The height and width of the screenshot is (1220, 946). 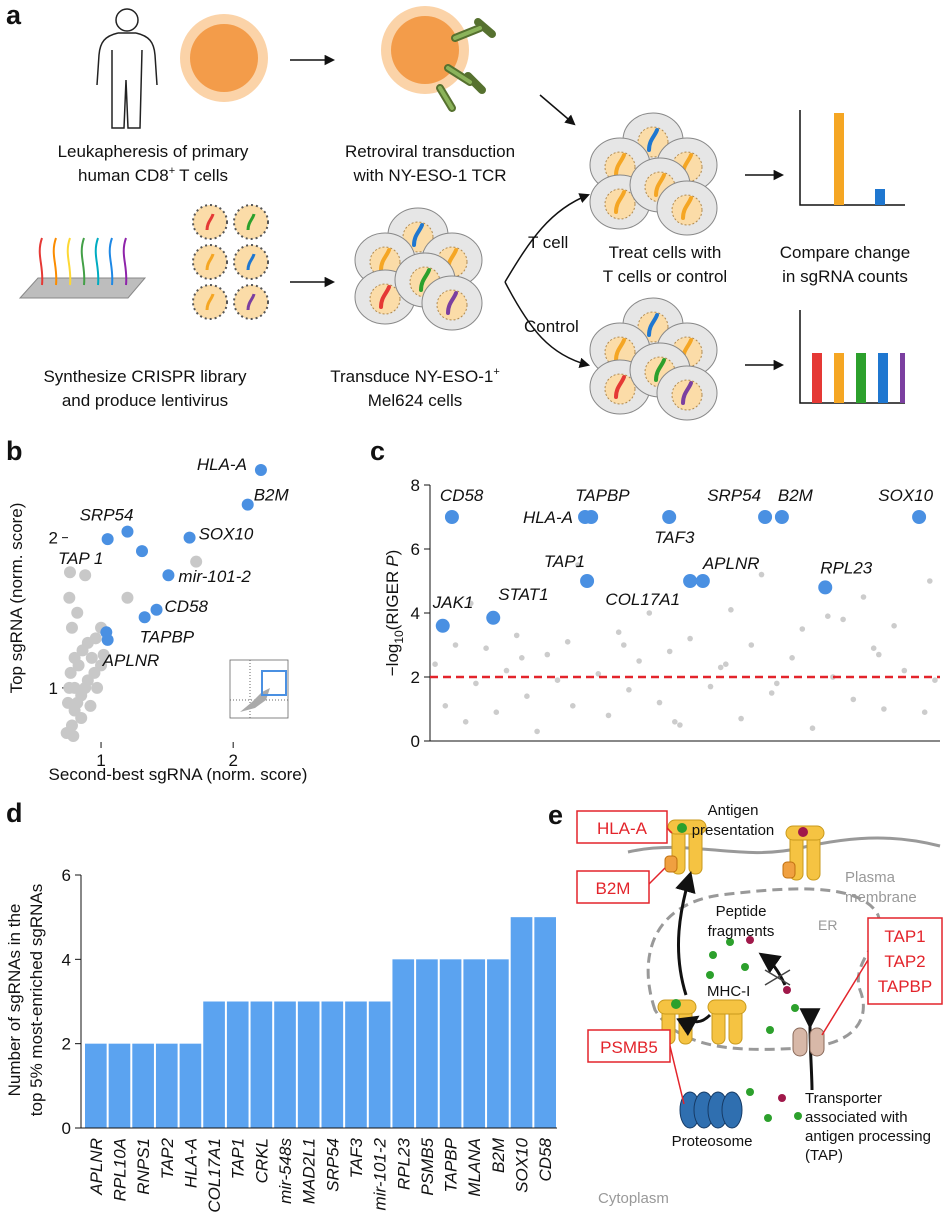 What do you see at coordinates (214, 1175) in the screenshot?
I see `x-tick-label: COL17A1` at bounding box center [214, 1175].